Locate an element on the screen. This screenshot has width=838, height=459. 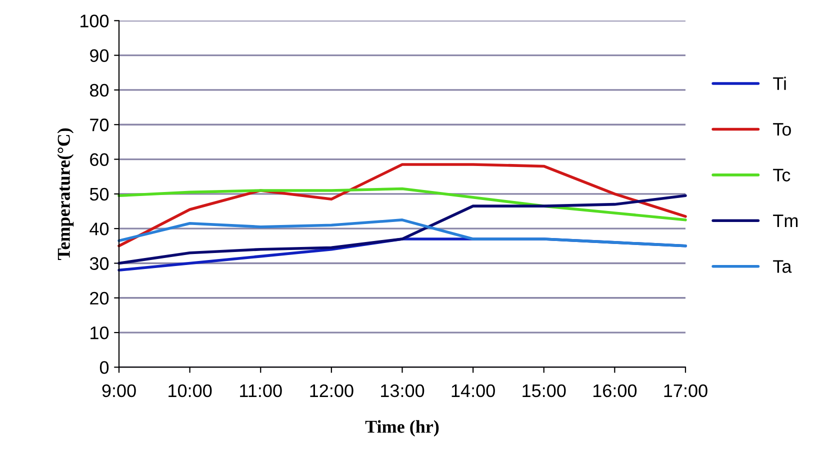
x-tick-label: 12:00 is located at coordinates (332, 391).